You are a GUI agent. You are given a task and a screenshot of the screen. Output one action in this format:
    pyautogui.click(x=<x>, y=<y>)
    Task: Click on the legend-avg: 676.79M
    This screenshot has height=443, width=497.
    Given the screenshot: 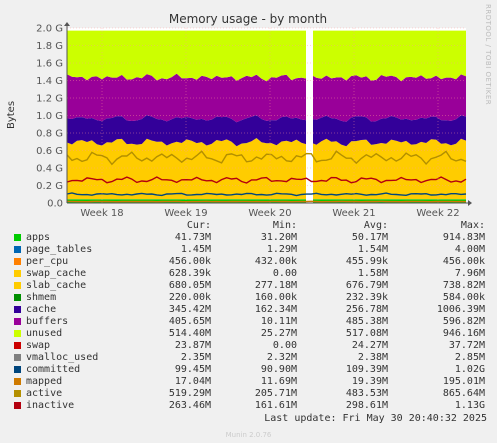 What is the action you would take?
    pyautogui.click(x=366, y=285)
    